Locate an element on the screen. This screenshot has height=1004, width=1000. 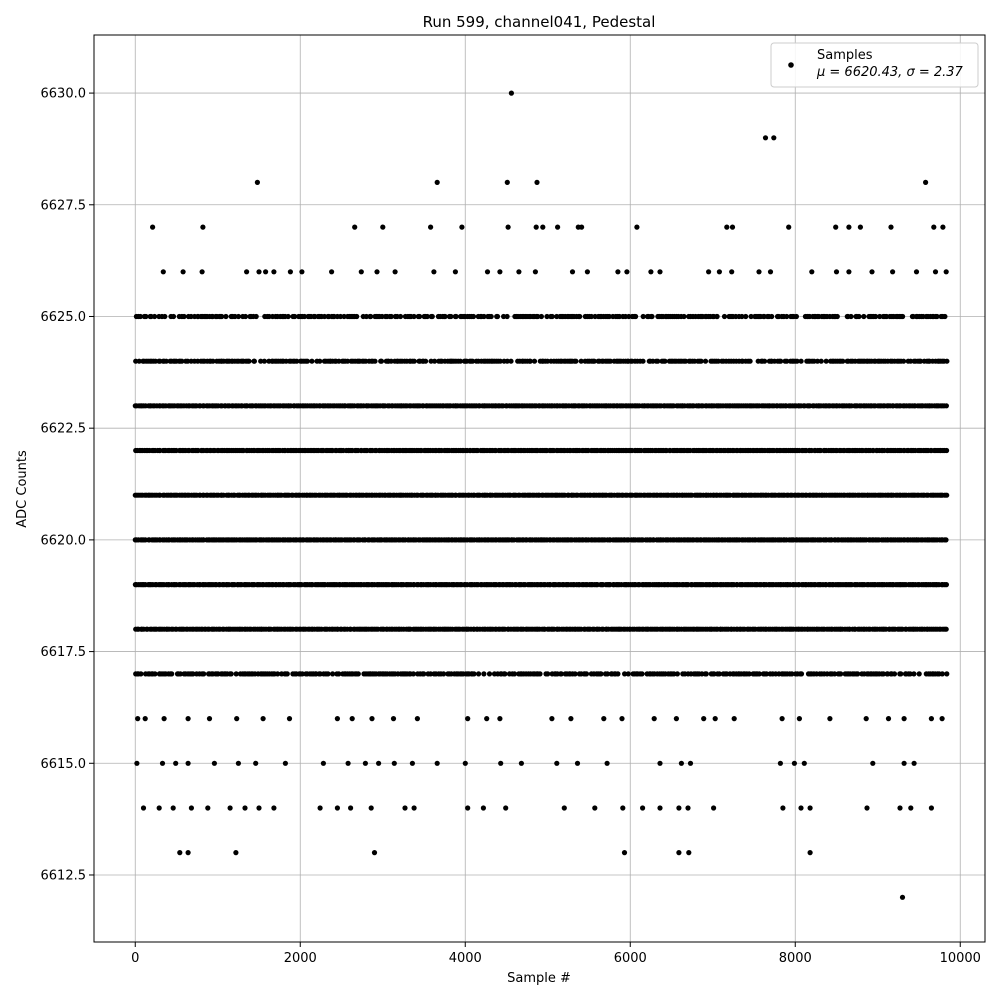
chart-title: Run 599, channel041, Pedestal is located at coordinates (539, 22).